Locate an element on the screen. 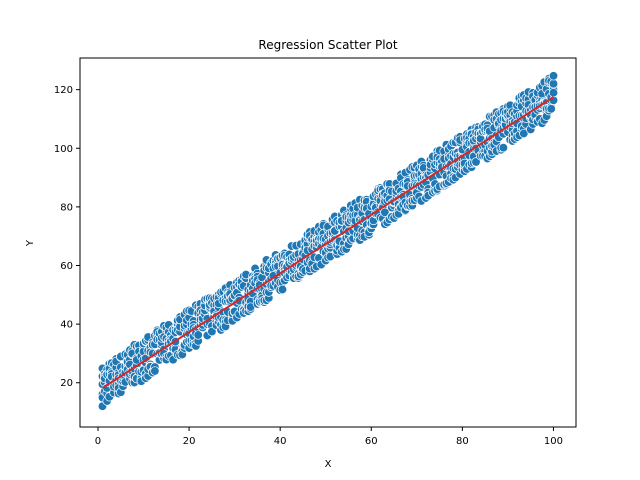 Image resolution: width=640 pixels, height=480 pixels. y-axis-ticks: 20 40 60 80 100 120 is located at coordinates (67, 237).